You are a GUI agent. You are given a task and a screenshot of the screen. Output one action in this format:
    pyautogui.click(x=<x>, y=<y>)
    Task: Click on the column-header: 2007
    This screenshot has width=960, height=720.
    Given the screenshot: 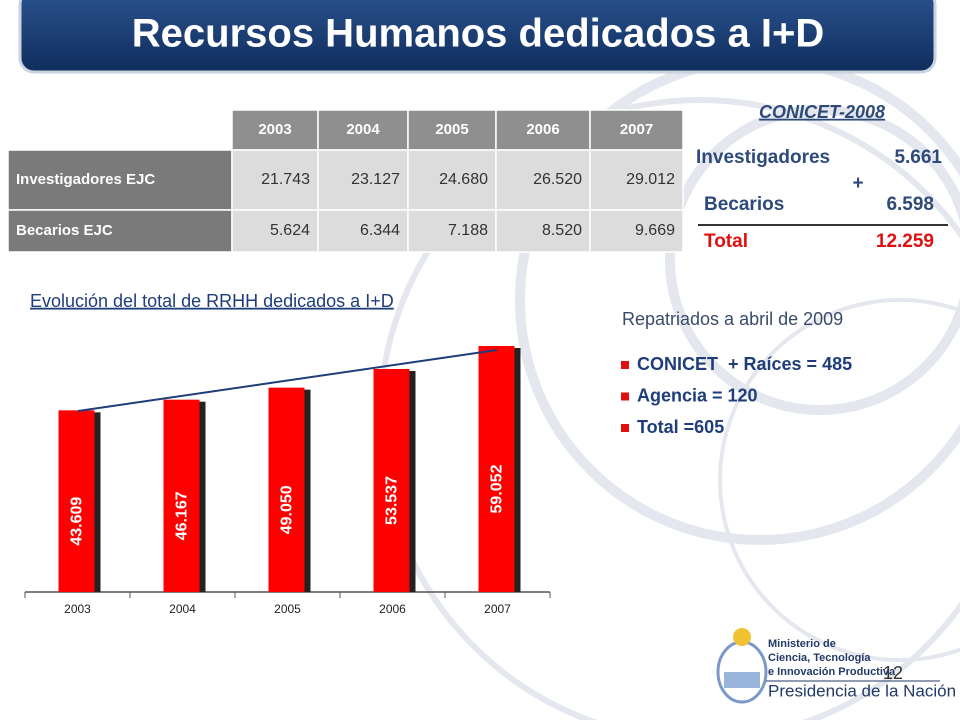 What is the action you would take?
    pyautogui.click(x=636, y=129)
    